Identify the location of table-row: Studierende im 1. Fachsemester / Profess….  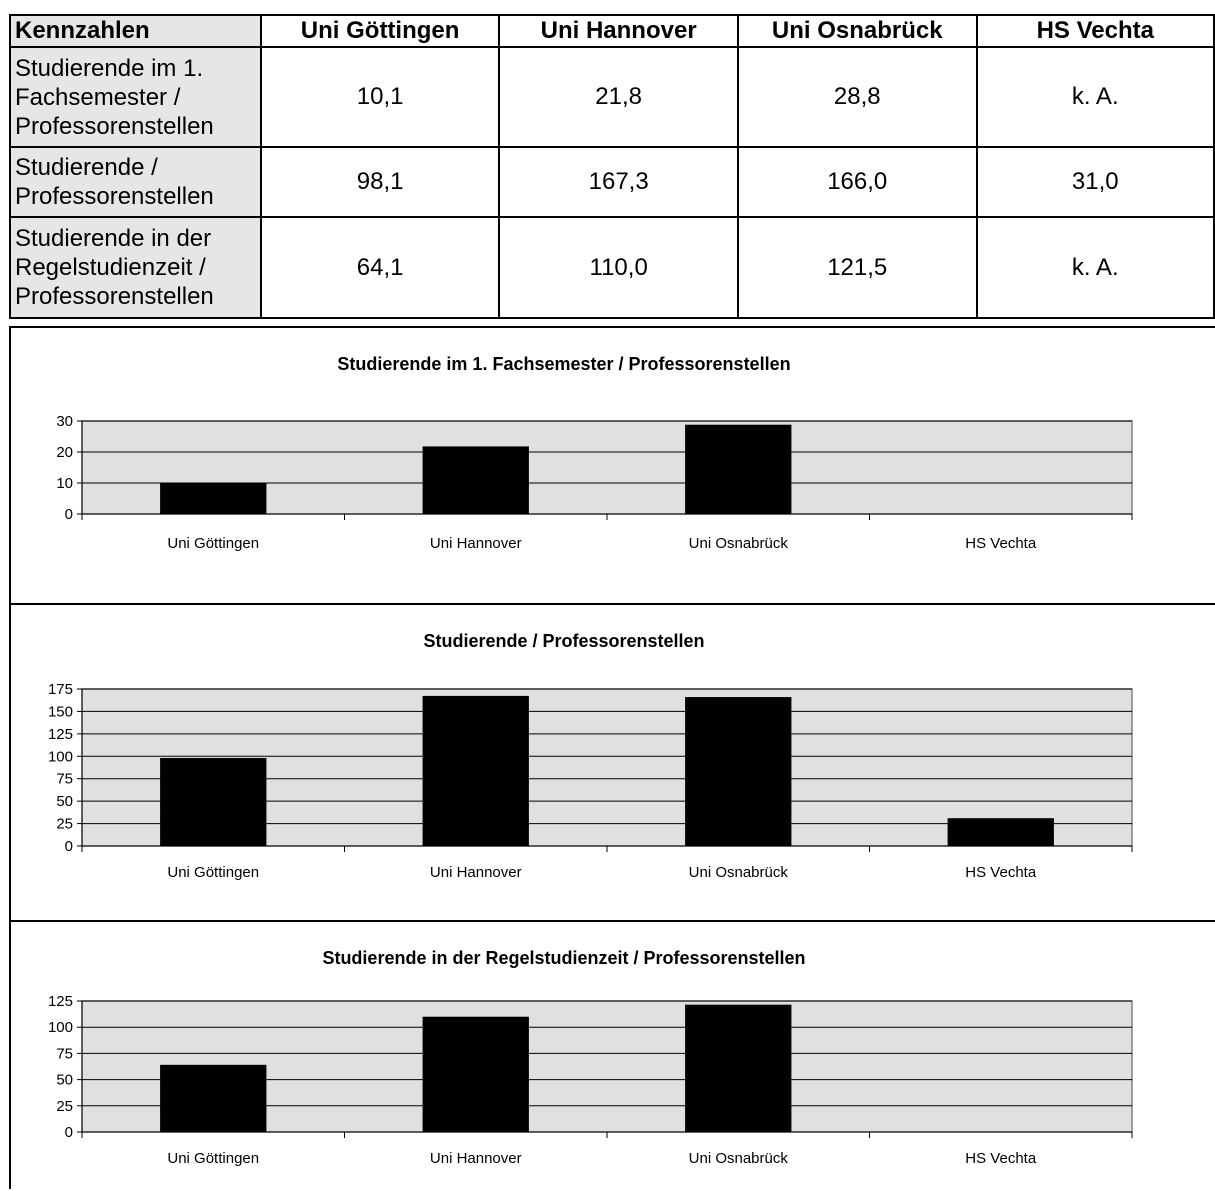
(612, 97).